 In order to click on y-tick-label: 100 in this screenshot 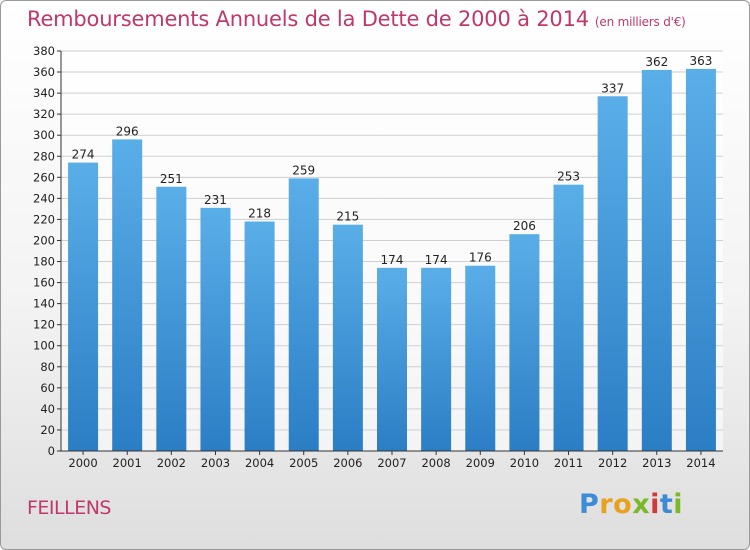, I will do `click(44, 346)`.